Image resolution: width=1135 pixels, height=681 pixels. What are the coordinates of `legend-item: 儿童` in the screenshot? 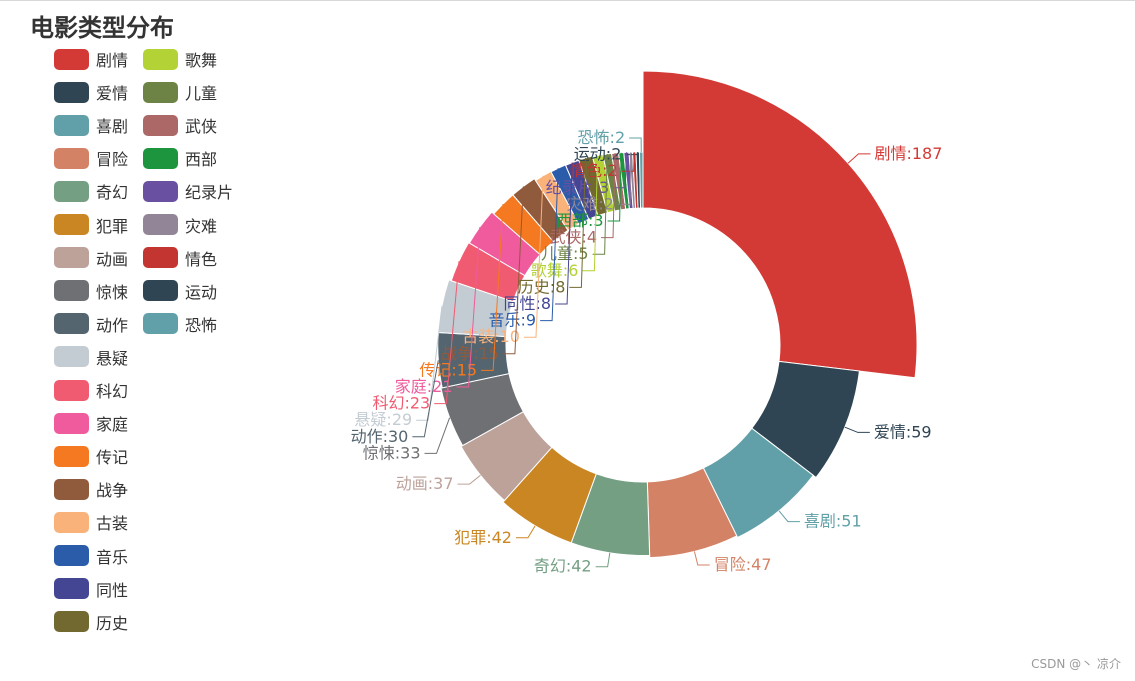 It's located at (180, 92).